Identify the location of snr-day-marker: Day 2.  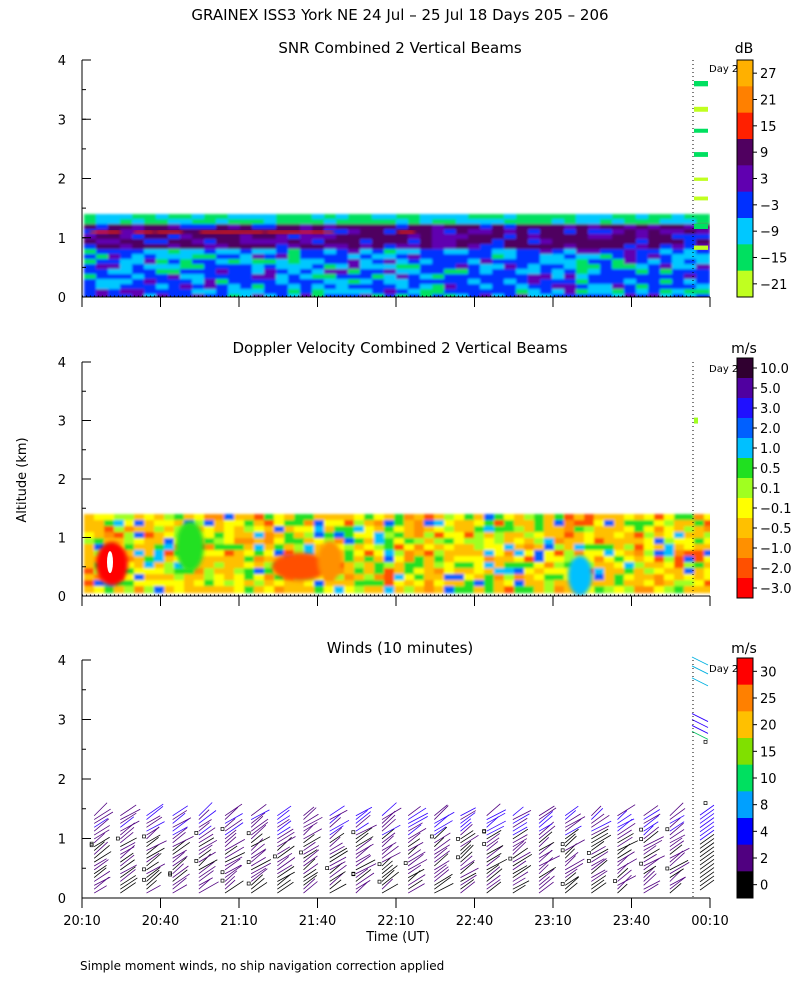
(723, 69).